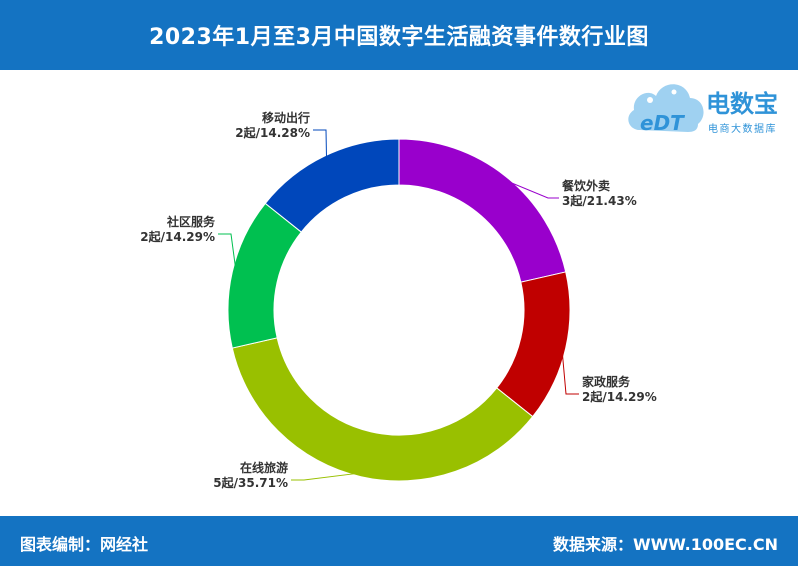  I want to click on logo-name: 电数宝, so click(742, 104).